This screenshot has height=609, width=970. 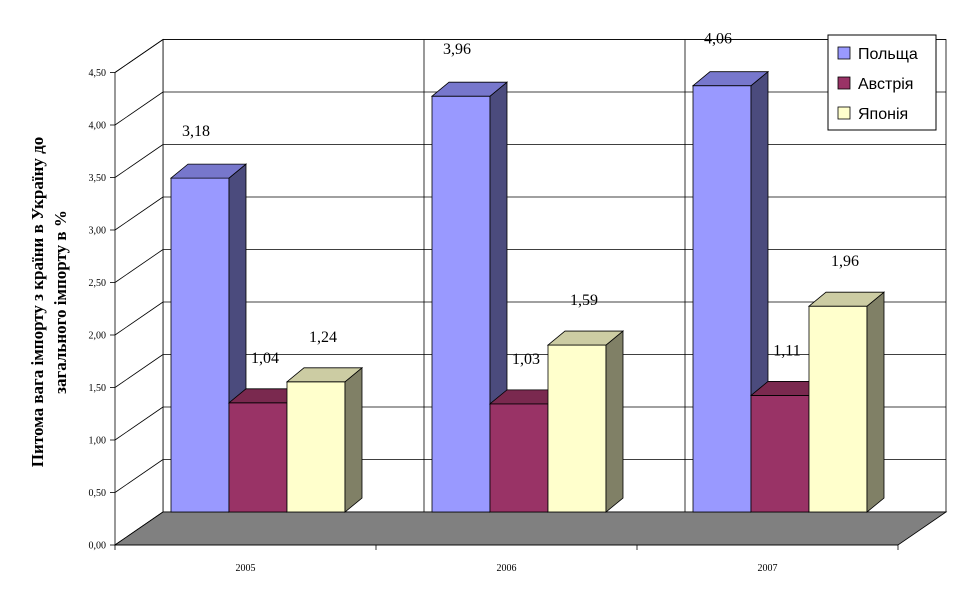 I want to click on chart-floor, so click(x=530, y=528).